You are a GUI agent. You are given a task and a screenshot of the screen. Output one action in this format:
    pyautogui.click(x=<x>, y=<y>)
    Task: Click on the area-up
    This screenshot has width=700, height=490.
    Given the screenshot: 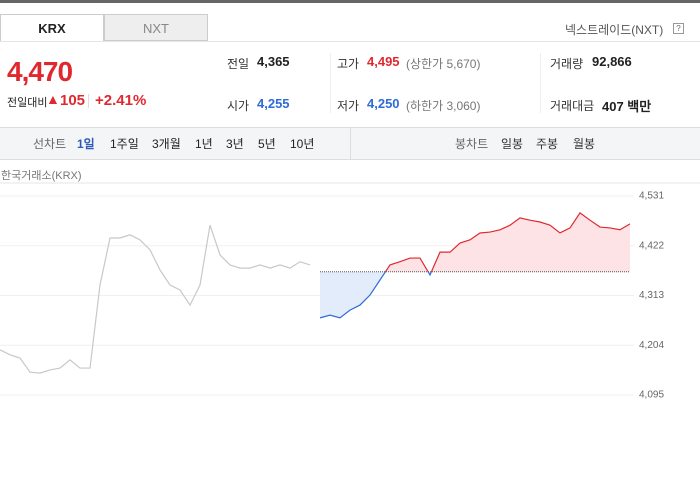 What is the action you would take?
    pyautogui.click(x=475, y=242)
    